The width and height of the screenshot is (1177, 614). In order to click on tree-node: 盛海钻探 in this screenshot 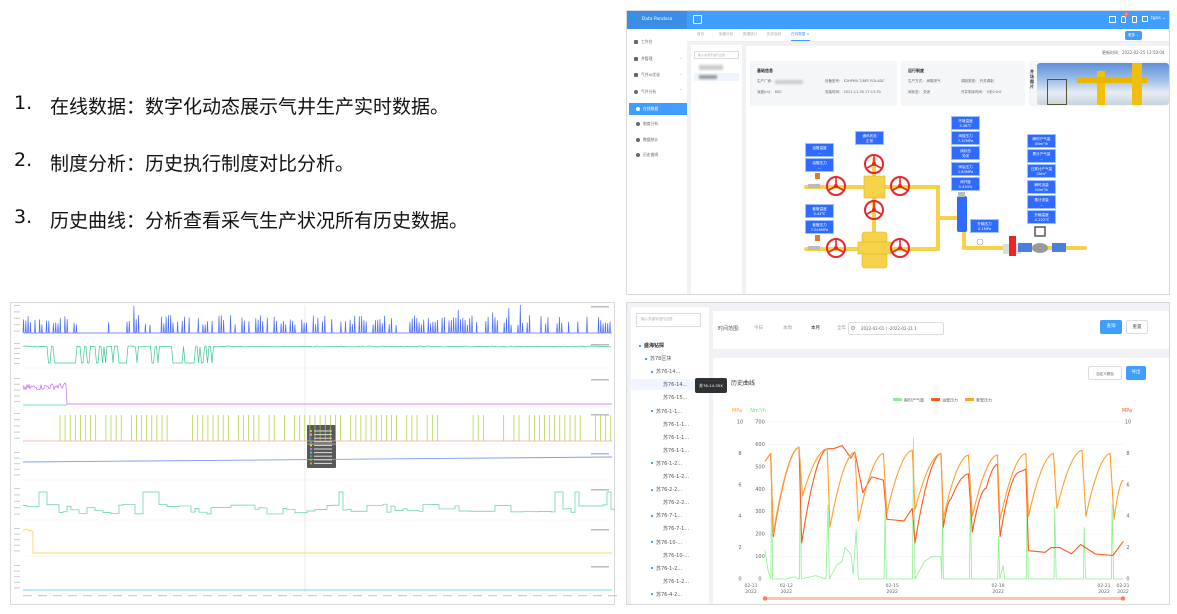, I will do `click(670, 345)`.